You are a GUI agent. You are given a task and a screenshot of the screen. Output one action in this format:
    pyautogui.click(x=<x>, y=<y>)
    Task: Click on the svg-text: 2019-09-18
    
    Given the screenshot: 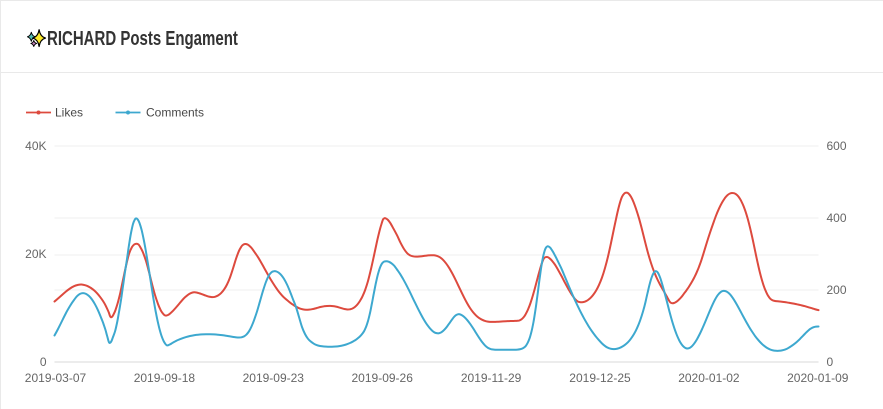 What is the action you would take?
    pyautogui.click(x=165, y=378)
    